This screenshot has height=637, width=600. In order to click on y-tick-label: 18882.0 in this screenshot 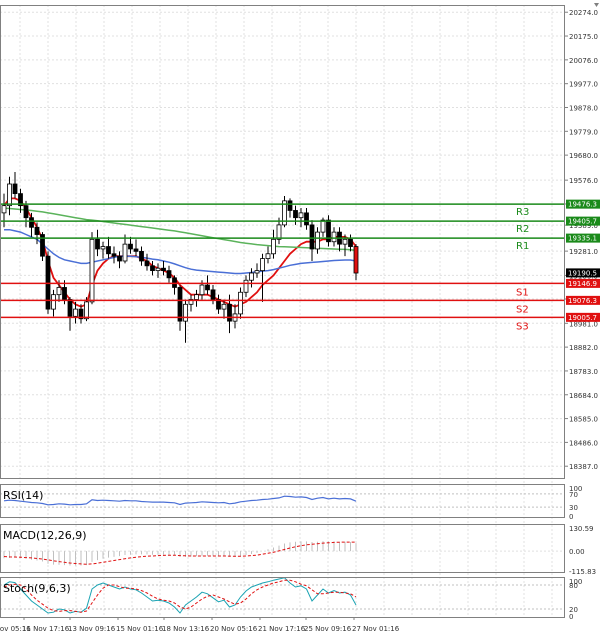, I will do `click(583, 348)`.